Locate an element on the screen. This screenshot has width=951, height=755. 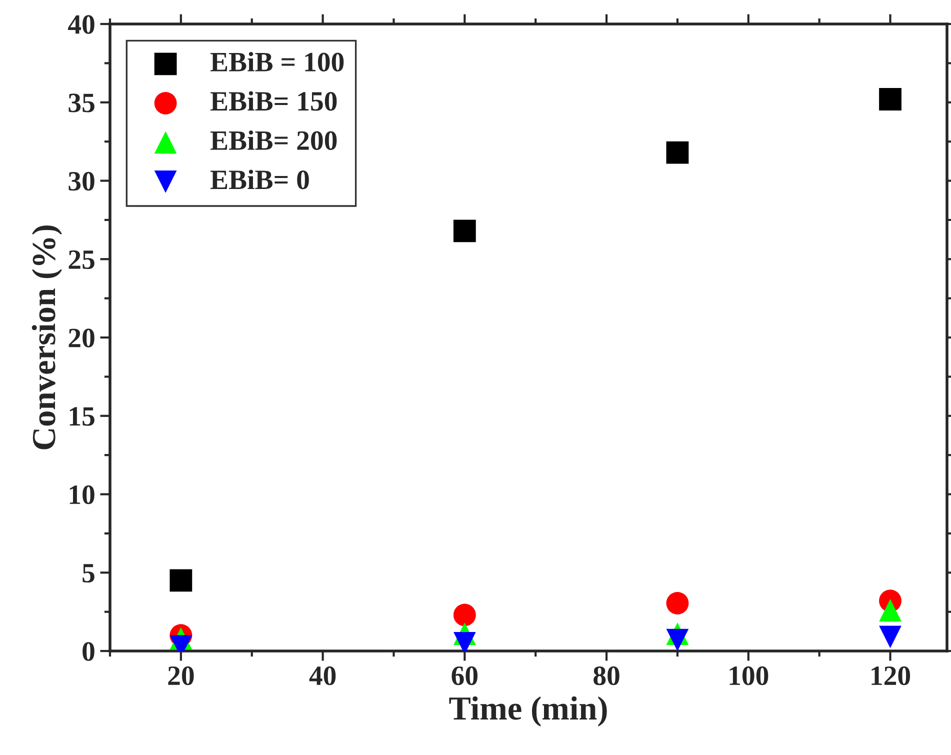
x-axis-title: Time (min) is located at coordinates (528, 711).